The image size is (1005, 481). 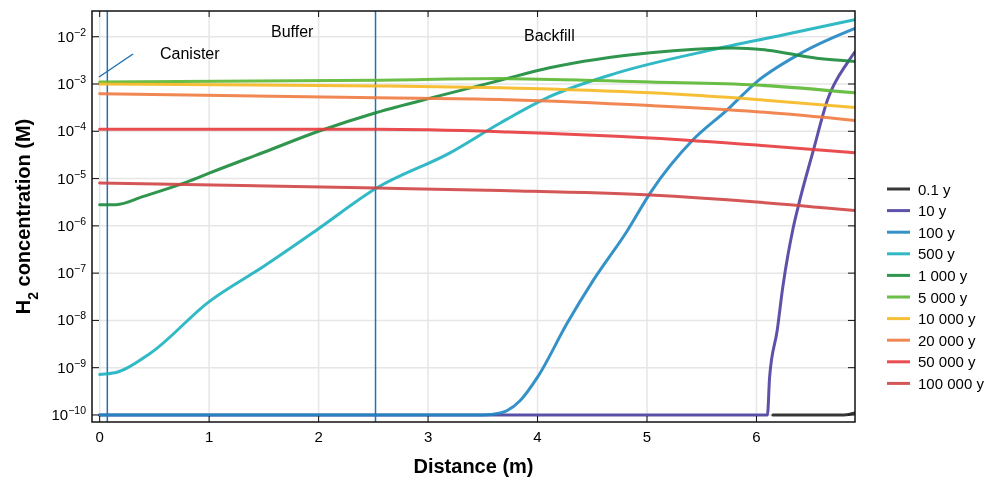 I want to click on y-tick-label: 10$^{−9}$, so click(x=72, y=366).